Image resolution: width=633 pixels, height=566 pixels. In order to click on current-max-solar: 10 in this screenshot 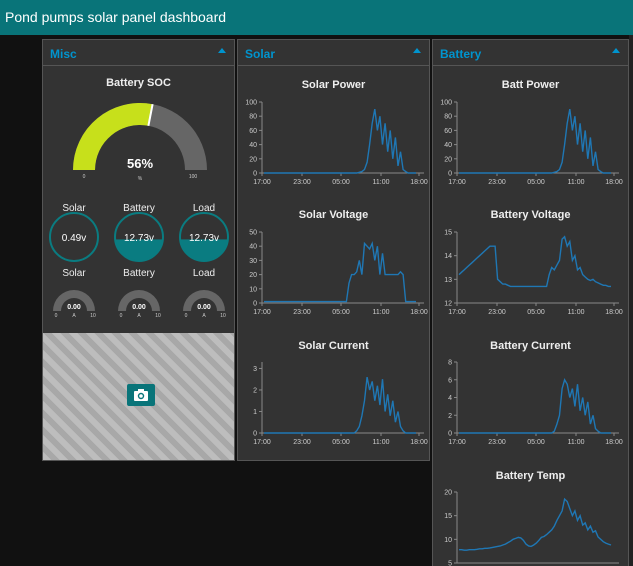, I will do `click(93, 316)`.